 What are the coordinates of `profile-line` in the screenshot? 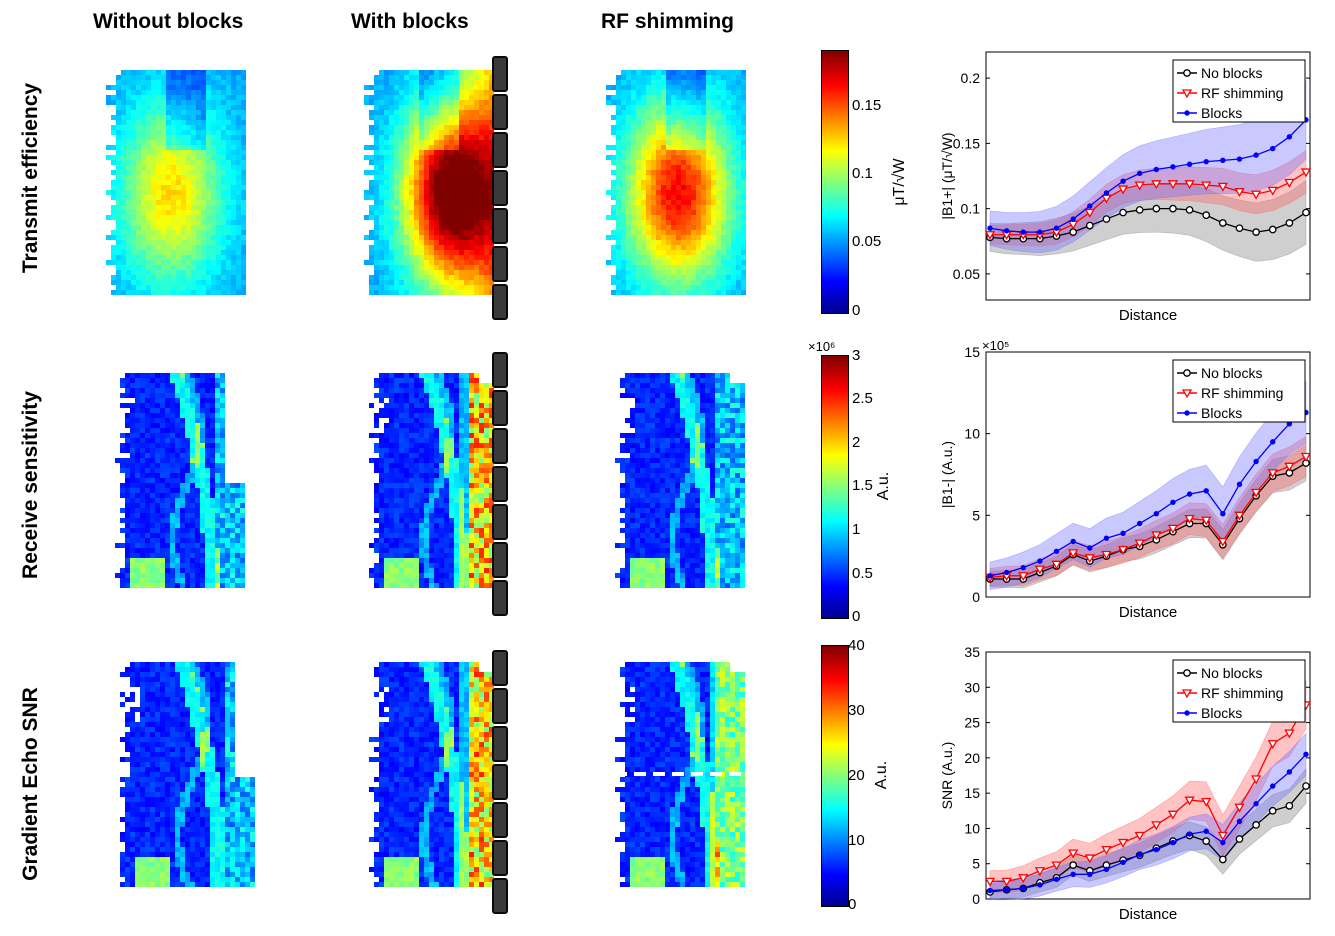 It's located at (690, 774).